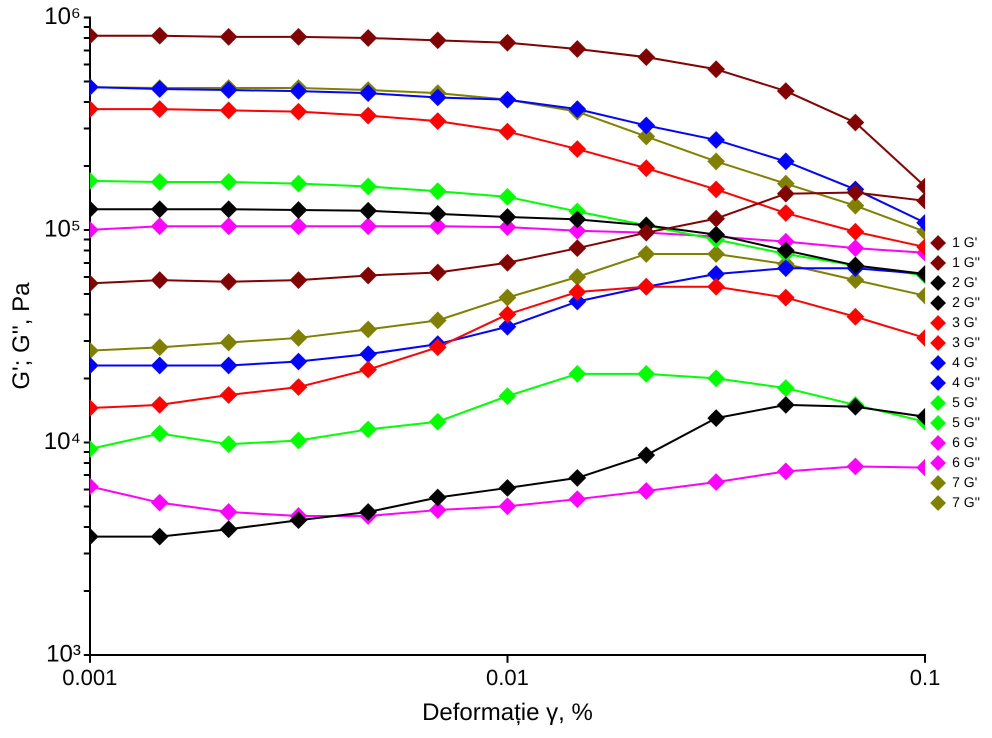  What do you see at coordinates (965, 402) in the screenshot?
I see `legend-label: 5 G'` at bounding box center [965, 402].